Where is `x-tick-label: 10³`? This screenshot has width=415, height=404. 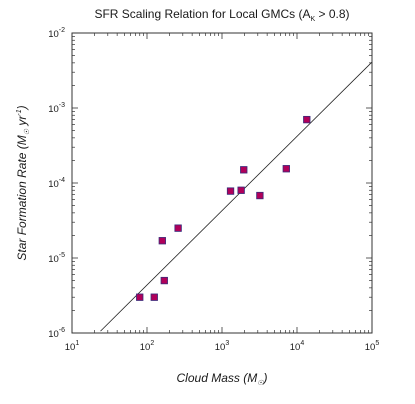 x-tick-label: 10³ is located at coordinates (222, 346).